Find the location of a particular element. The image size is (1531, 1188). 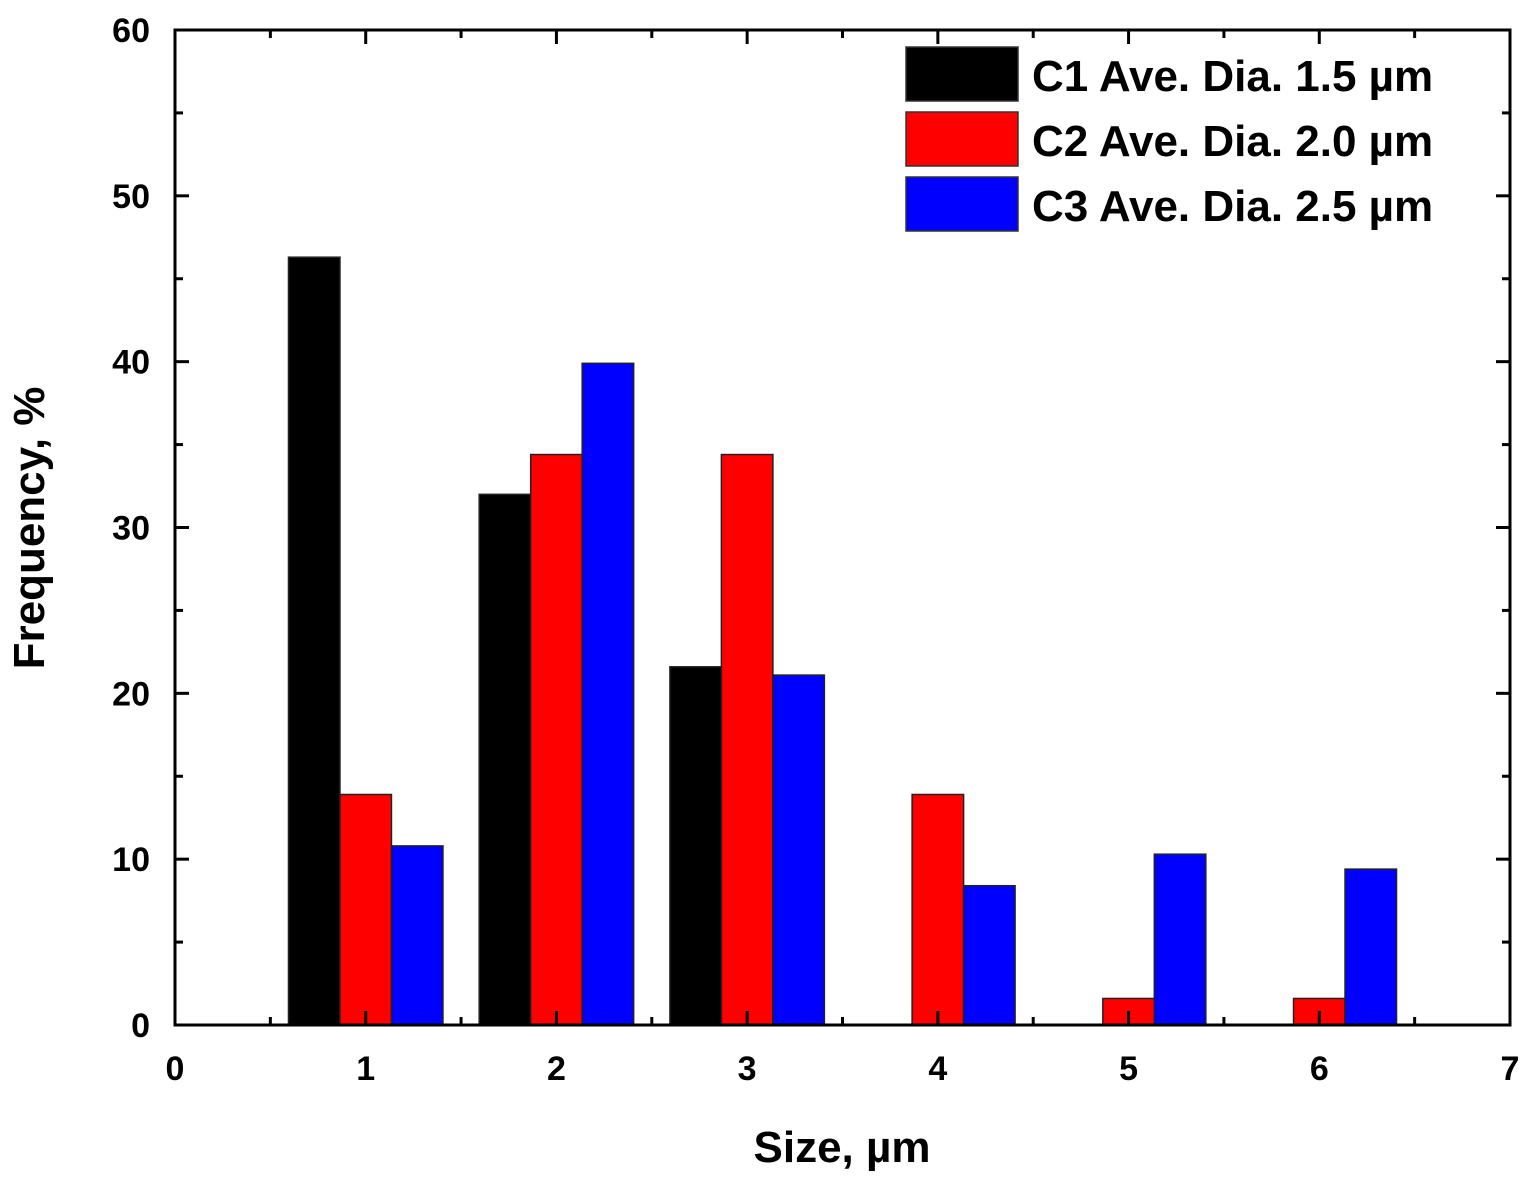

y-tick-label: 40 is located at coordinates (131, 363).